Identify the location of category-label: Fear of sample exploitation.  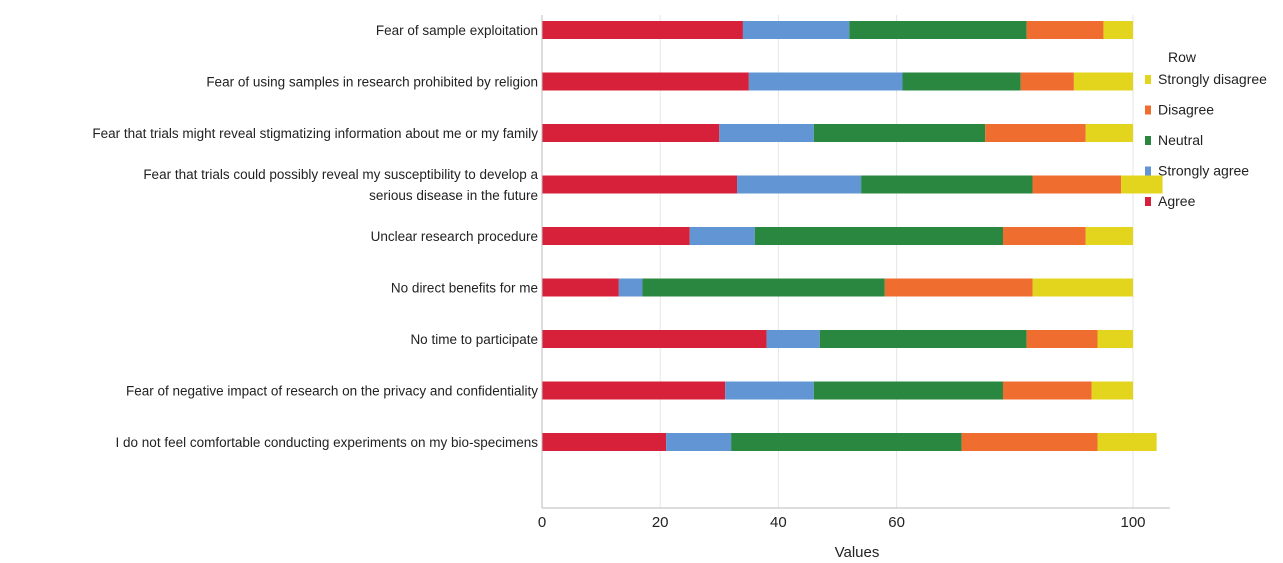
(457, 30).